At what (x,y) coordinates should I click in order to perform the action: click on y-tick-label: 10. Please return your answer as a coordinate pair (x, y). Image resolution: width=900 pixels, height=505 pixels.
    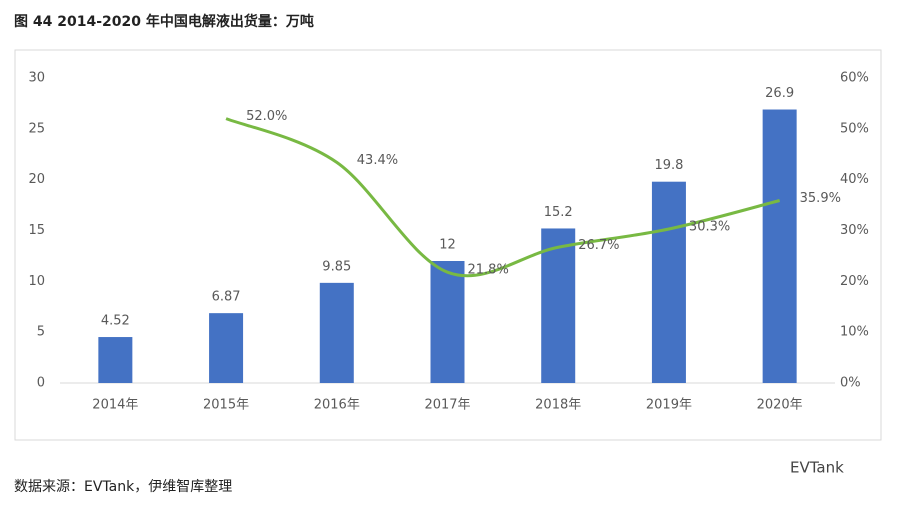
    Looking at the image, I should click on (36, 281).